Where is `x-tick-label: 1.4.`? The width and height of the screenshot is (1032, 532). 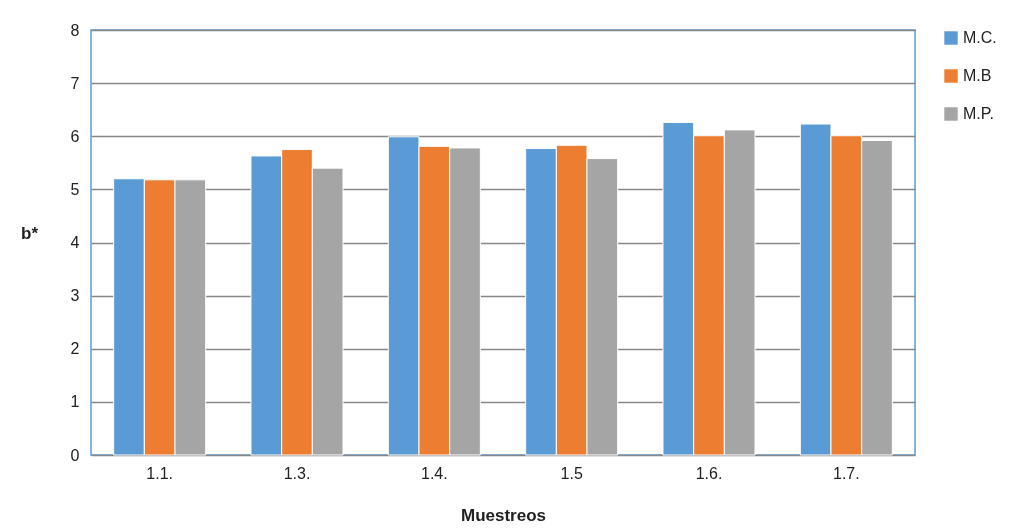 x-tick-label: 1.4. is located at coordinates (434, 473).